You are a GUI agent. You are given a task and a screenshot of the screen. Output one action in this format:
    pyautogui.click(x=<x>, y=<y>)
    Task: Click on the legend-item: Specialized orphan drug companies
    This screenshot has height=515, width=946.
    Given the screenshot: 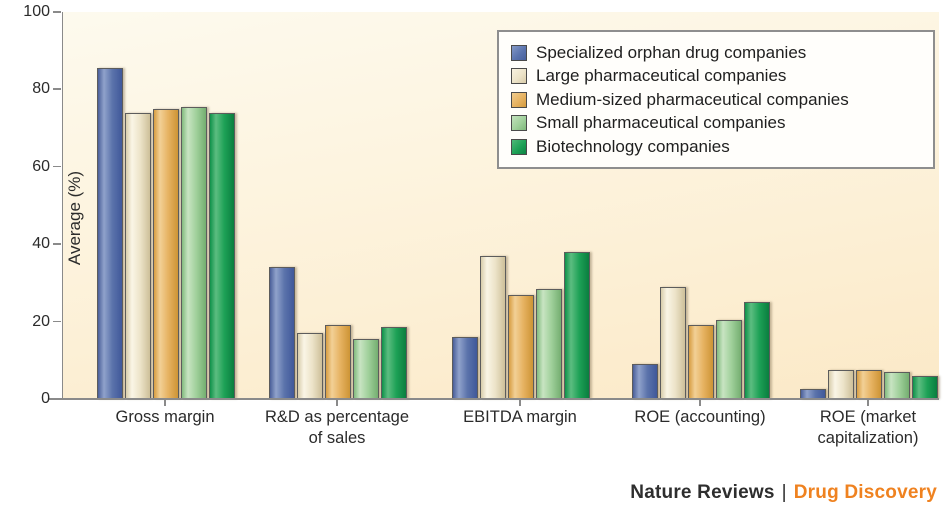 What is the action you would take?
    pyautogui.click(x=716, y=53)
    